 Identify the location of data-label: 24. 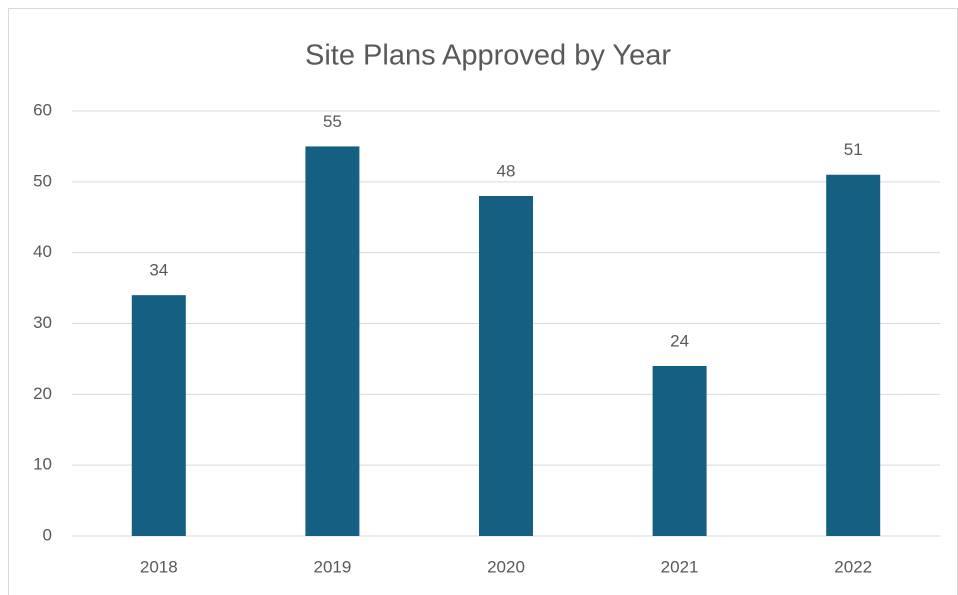
(679, 340).